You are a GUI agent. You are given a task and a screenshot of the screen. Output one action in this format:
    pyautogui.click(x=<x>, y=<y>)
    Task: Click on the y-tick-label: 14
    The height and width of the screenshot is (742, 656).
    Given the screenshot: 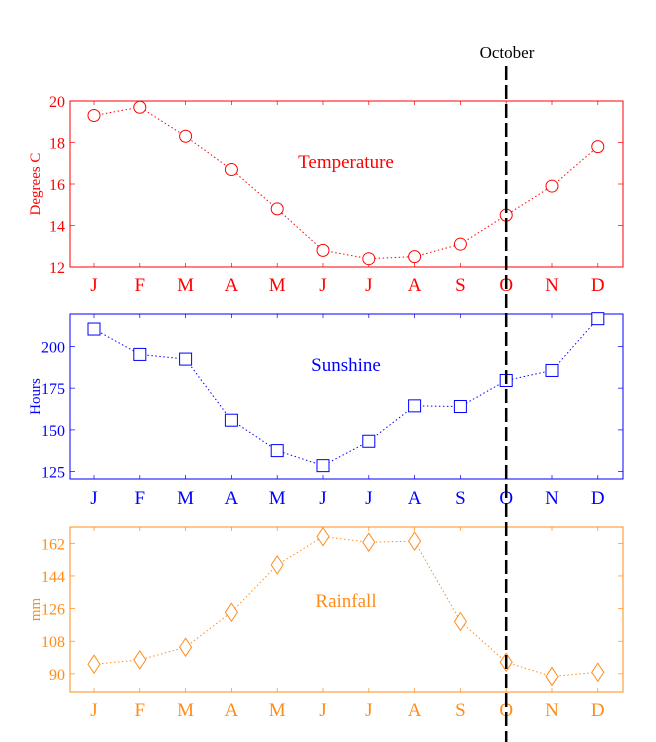 What is the action you would take?
    pyautogui.click(x=57, y=227)
    